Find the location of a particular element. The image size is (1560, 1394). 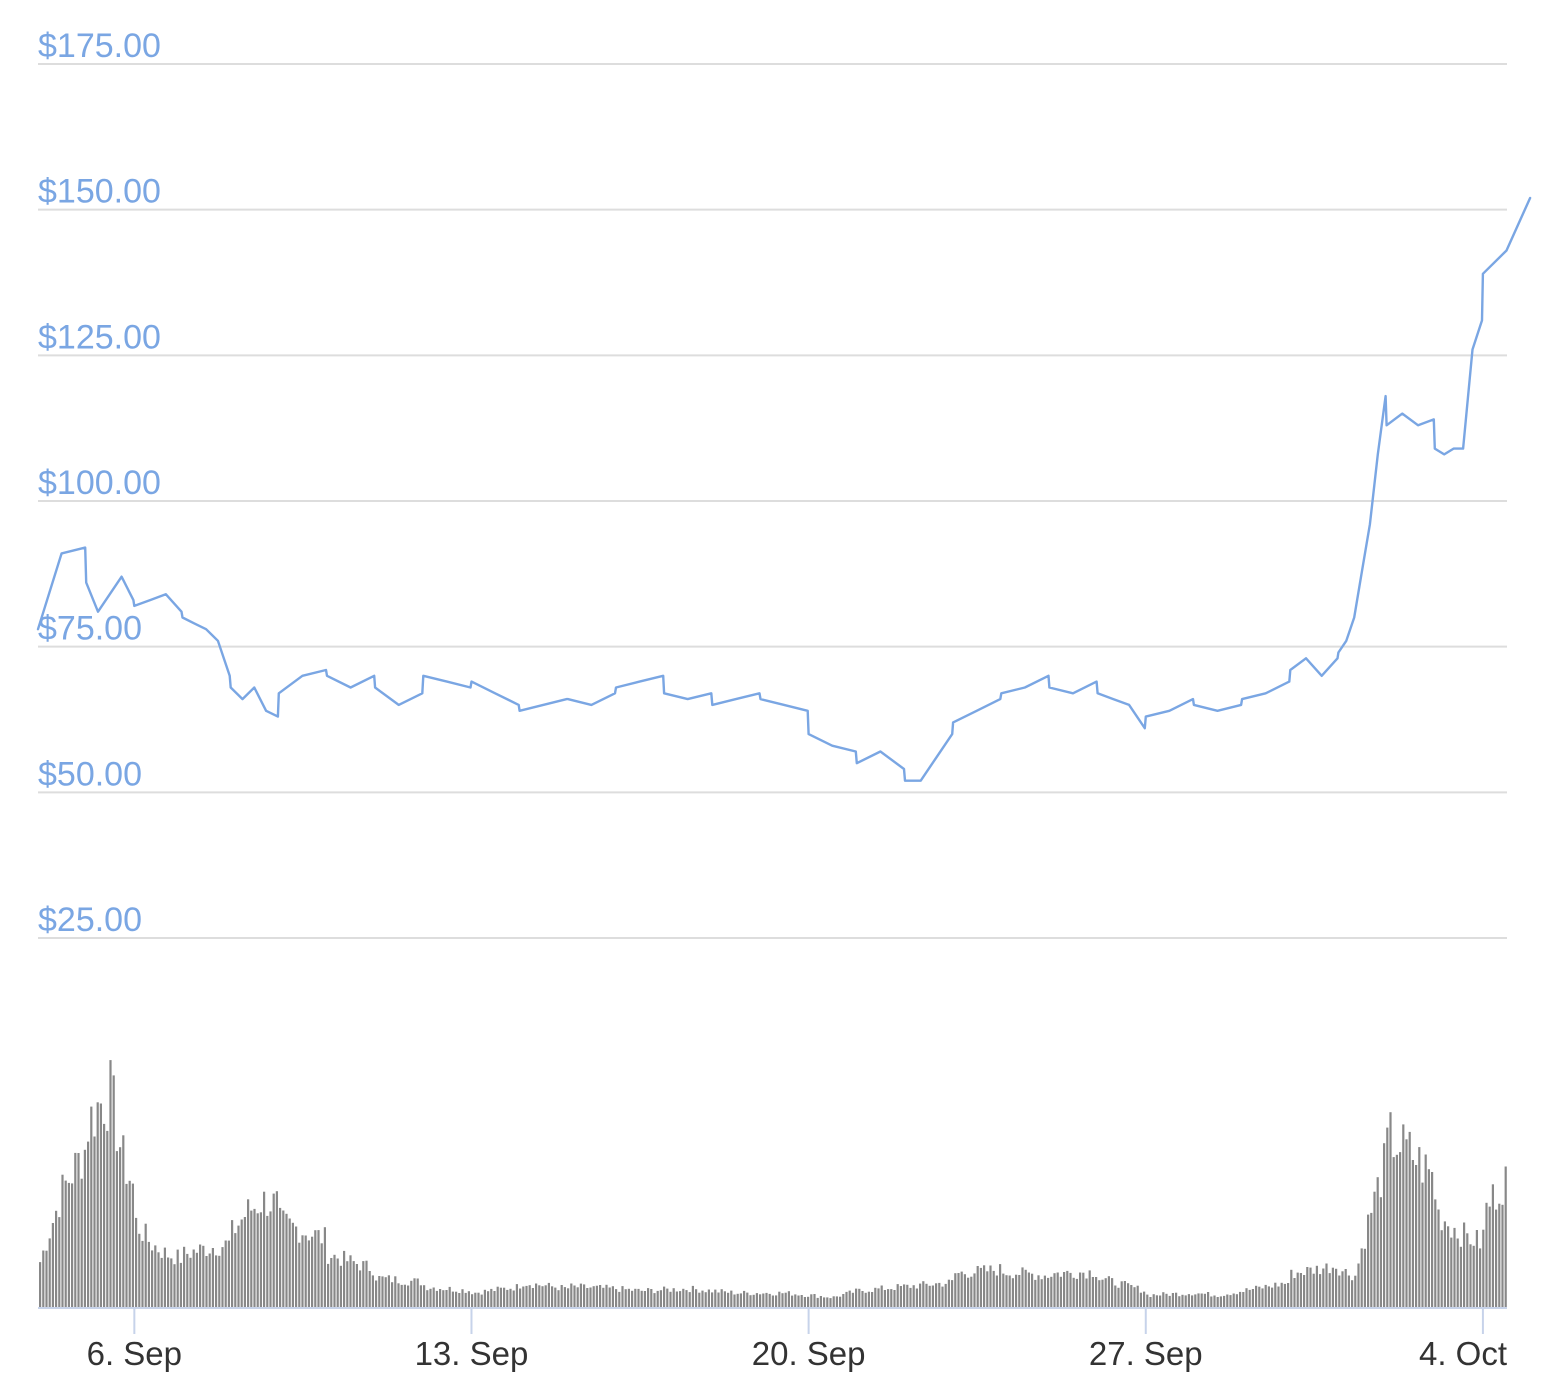

x-tick-label: 13. Sep is located at coordinates (472, 1353).